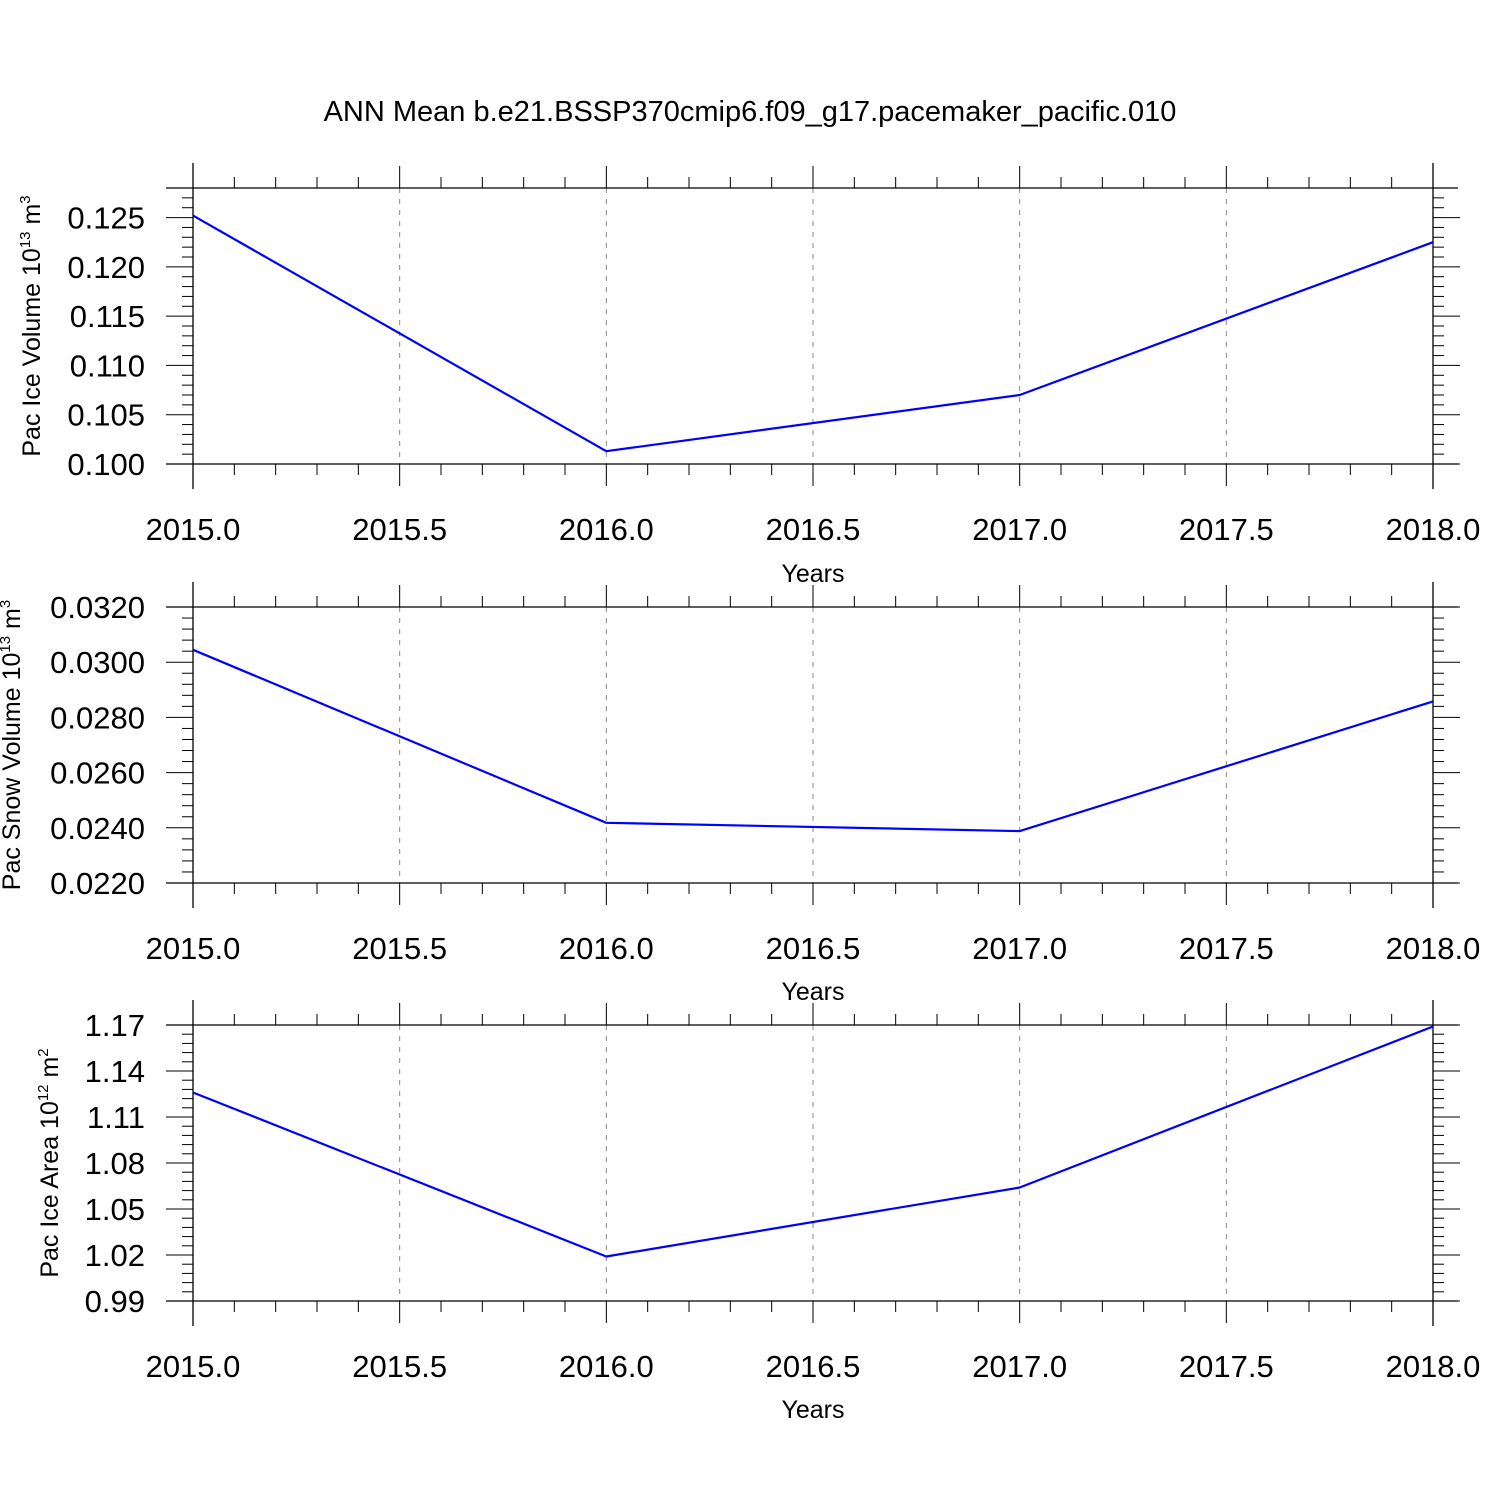  What do you see at coordinates (107, 365) in the screenshot?
I see `y-tick-label: 0.110` at bounding box center [107, 365].